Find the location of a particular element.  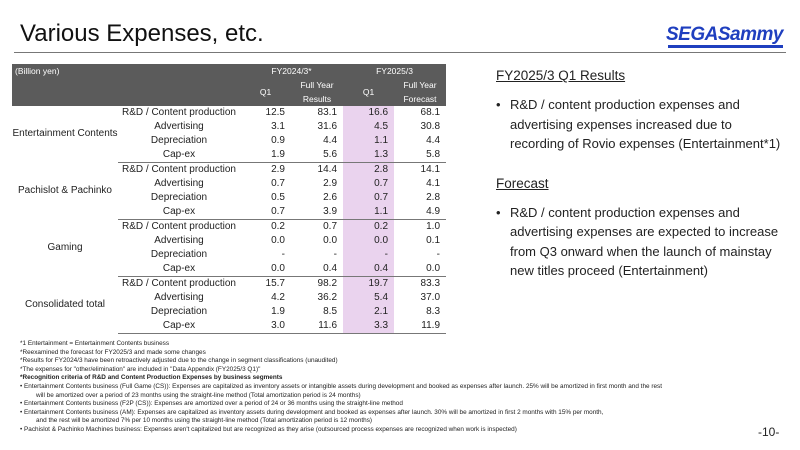

value-cell: 36.2 is located at coordinates (327, 297).